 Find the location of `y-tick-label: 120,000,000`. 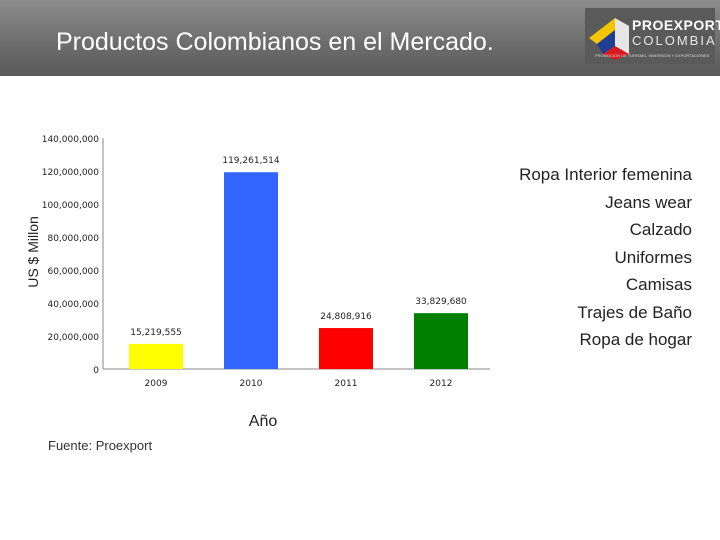

y-tick-label: 120,000,000 is located at coordinates (71, 173).